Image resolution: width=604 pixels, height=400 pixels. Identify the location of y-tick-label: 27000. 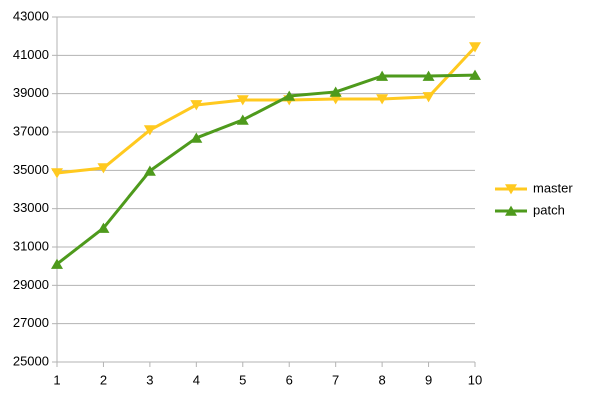
(31, 322).